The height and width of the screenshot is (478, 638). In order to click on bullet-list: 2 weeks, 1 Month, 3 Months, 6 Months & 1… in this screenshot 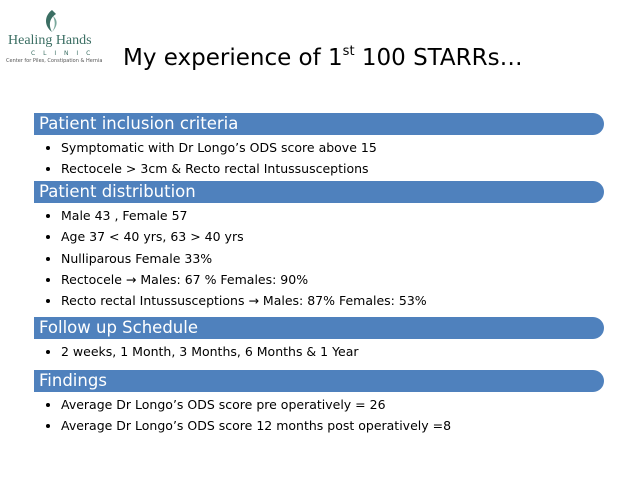, I will do `click(203, 351)`.